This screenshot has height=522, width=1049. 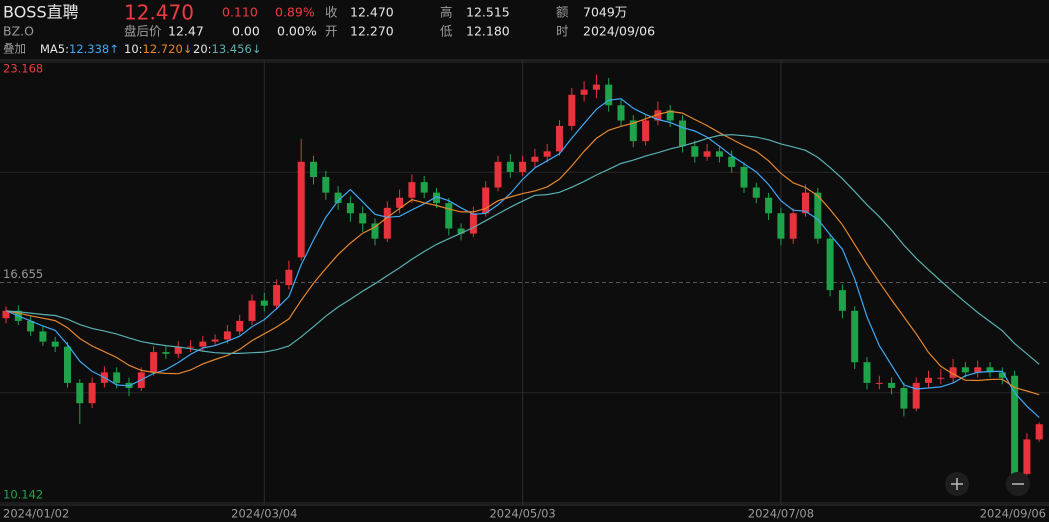 What do you see at coordinates (240, 12) in the screenshot?
I see `change: 0.110` at bounding box center [240, 12].